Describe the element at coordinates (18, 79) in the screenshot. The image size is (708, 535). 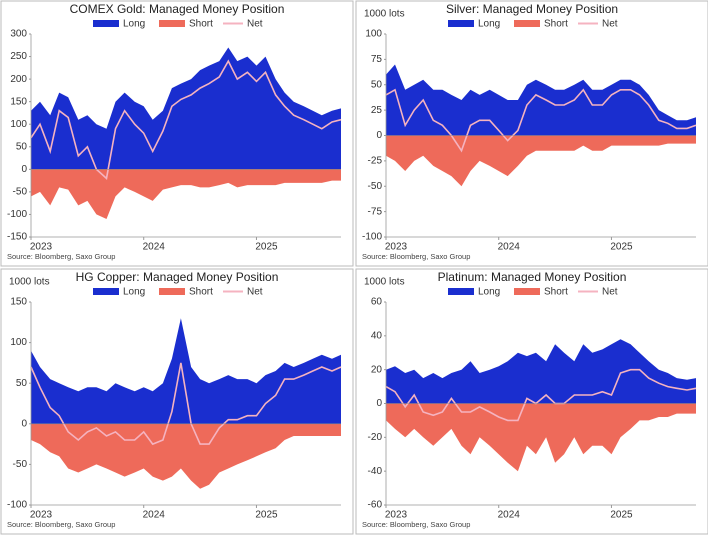
I see `y-tick-label: 200` at that location.